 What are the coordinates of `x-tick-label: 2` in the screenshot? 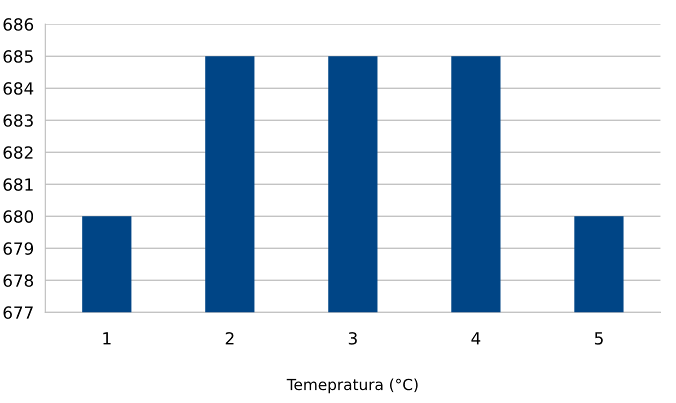 It's located at (230, 338).